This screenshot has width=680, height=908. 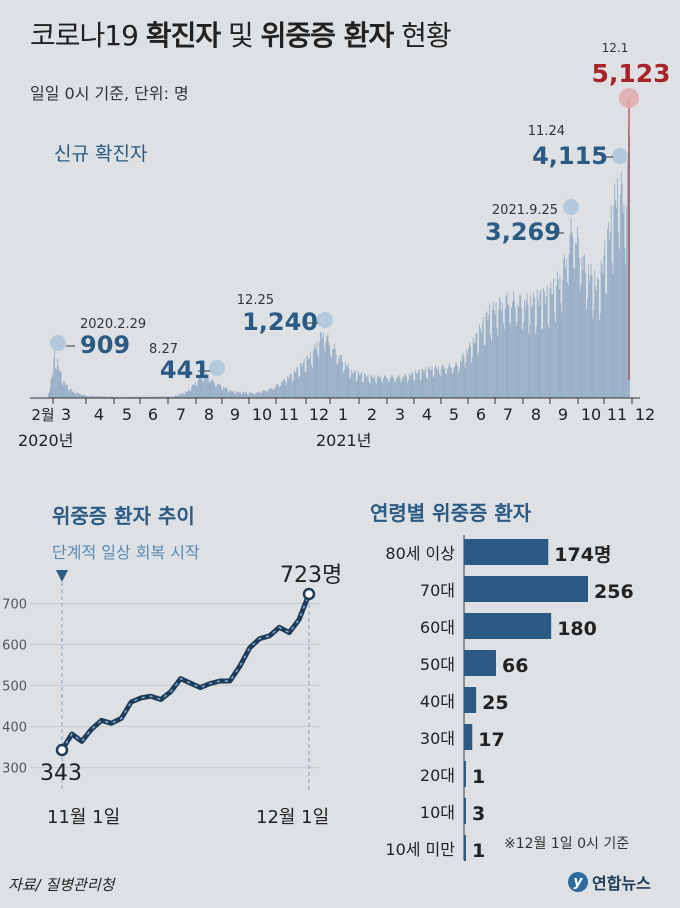 I want to click on age-category-label: 60대, so click(x=437, y=627).